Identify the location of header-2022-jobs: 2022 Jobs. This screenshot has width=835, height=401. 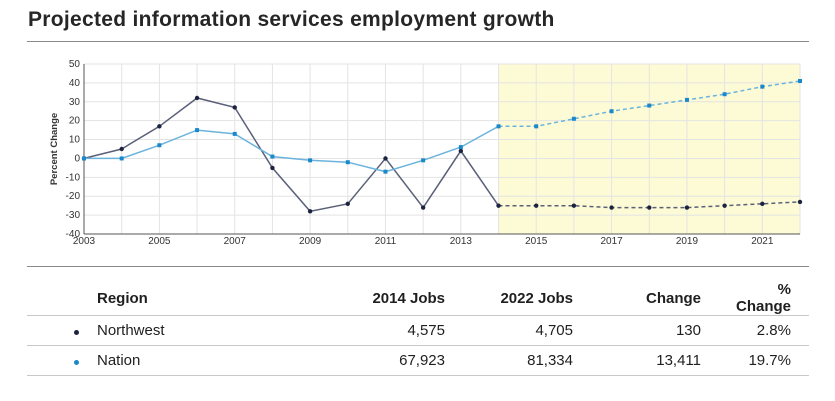
(536, 298).